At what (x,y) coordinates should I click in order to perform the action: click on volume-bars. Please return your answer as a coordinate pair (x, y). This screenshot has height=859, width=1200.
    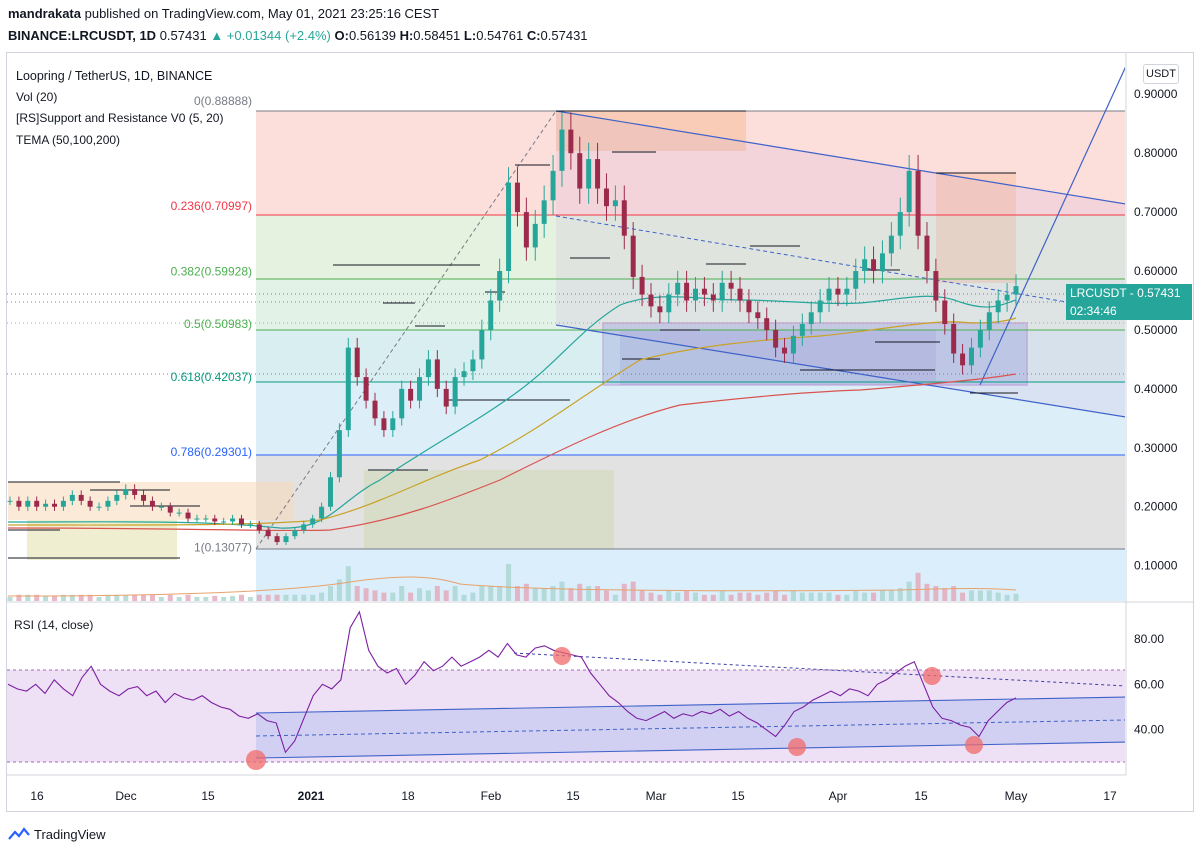
    Looking at the image, I should click on (513, 582).